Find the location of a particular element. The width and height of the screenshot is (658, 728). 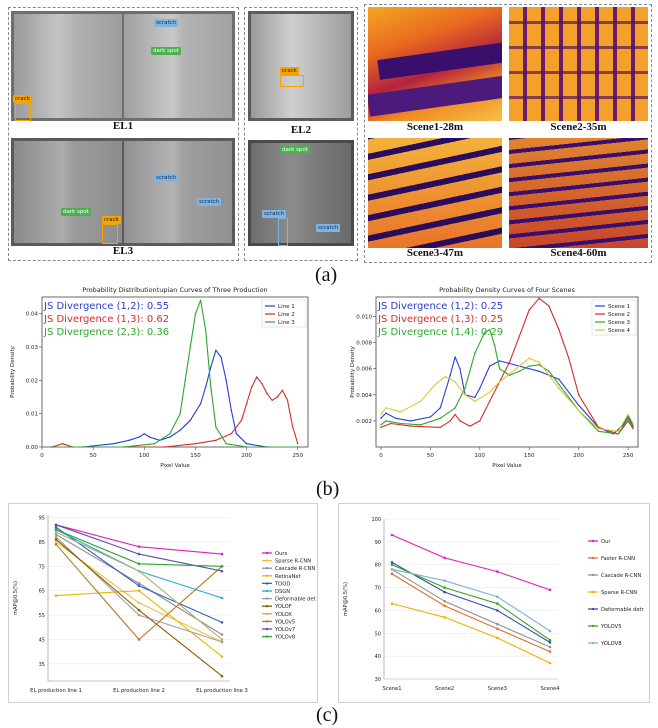

el4-image: dark spot scratch scratch is located at coordinates (301, 193).